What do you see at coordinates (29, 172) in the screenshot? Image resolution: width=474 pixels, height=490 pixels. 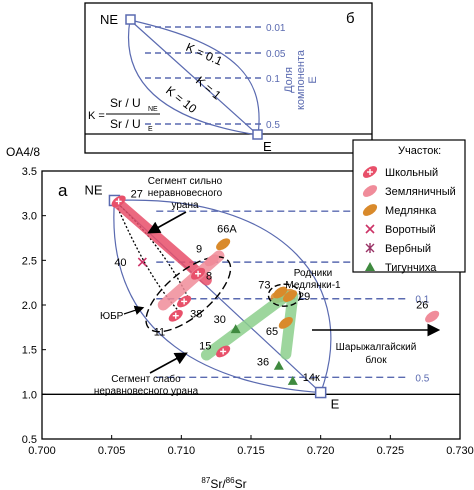 I see `y-tick-label: 3.5` at bounding box center [29, 172].